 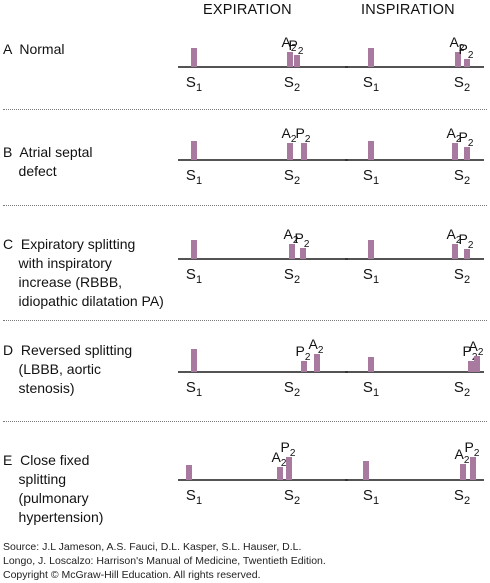 I want to click on panel-a-label-line: A Normal, so click(x=34, y=49).